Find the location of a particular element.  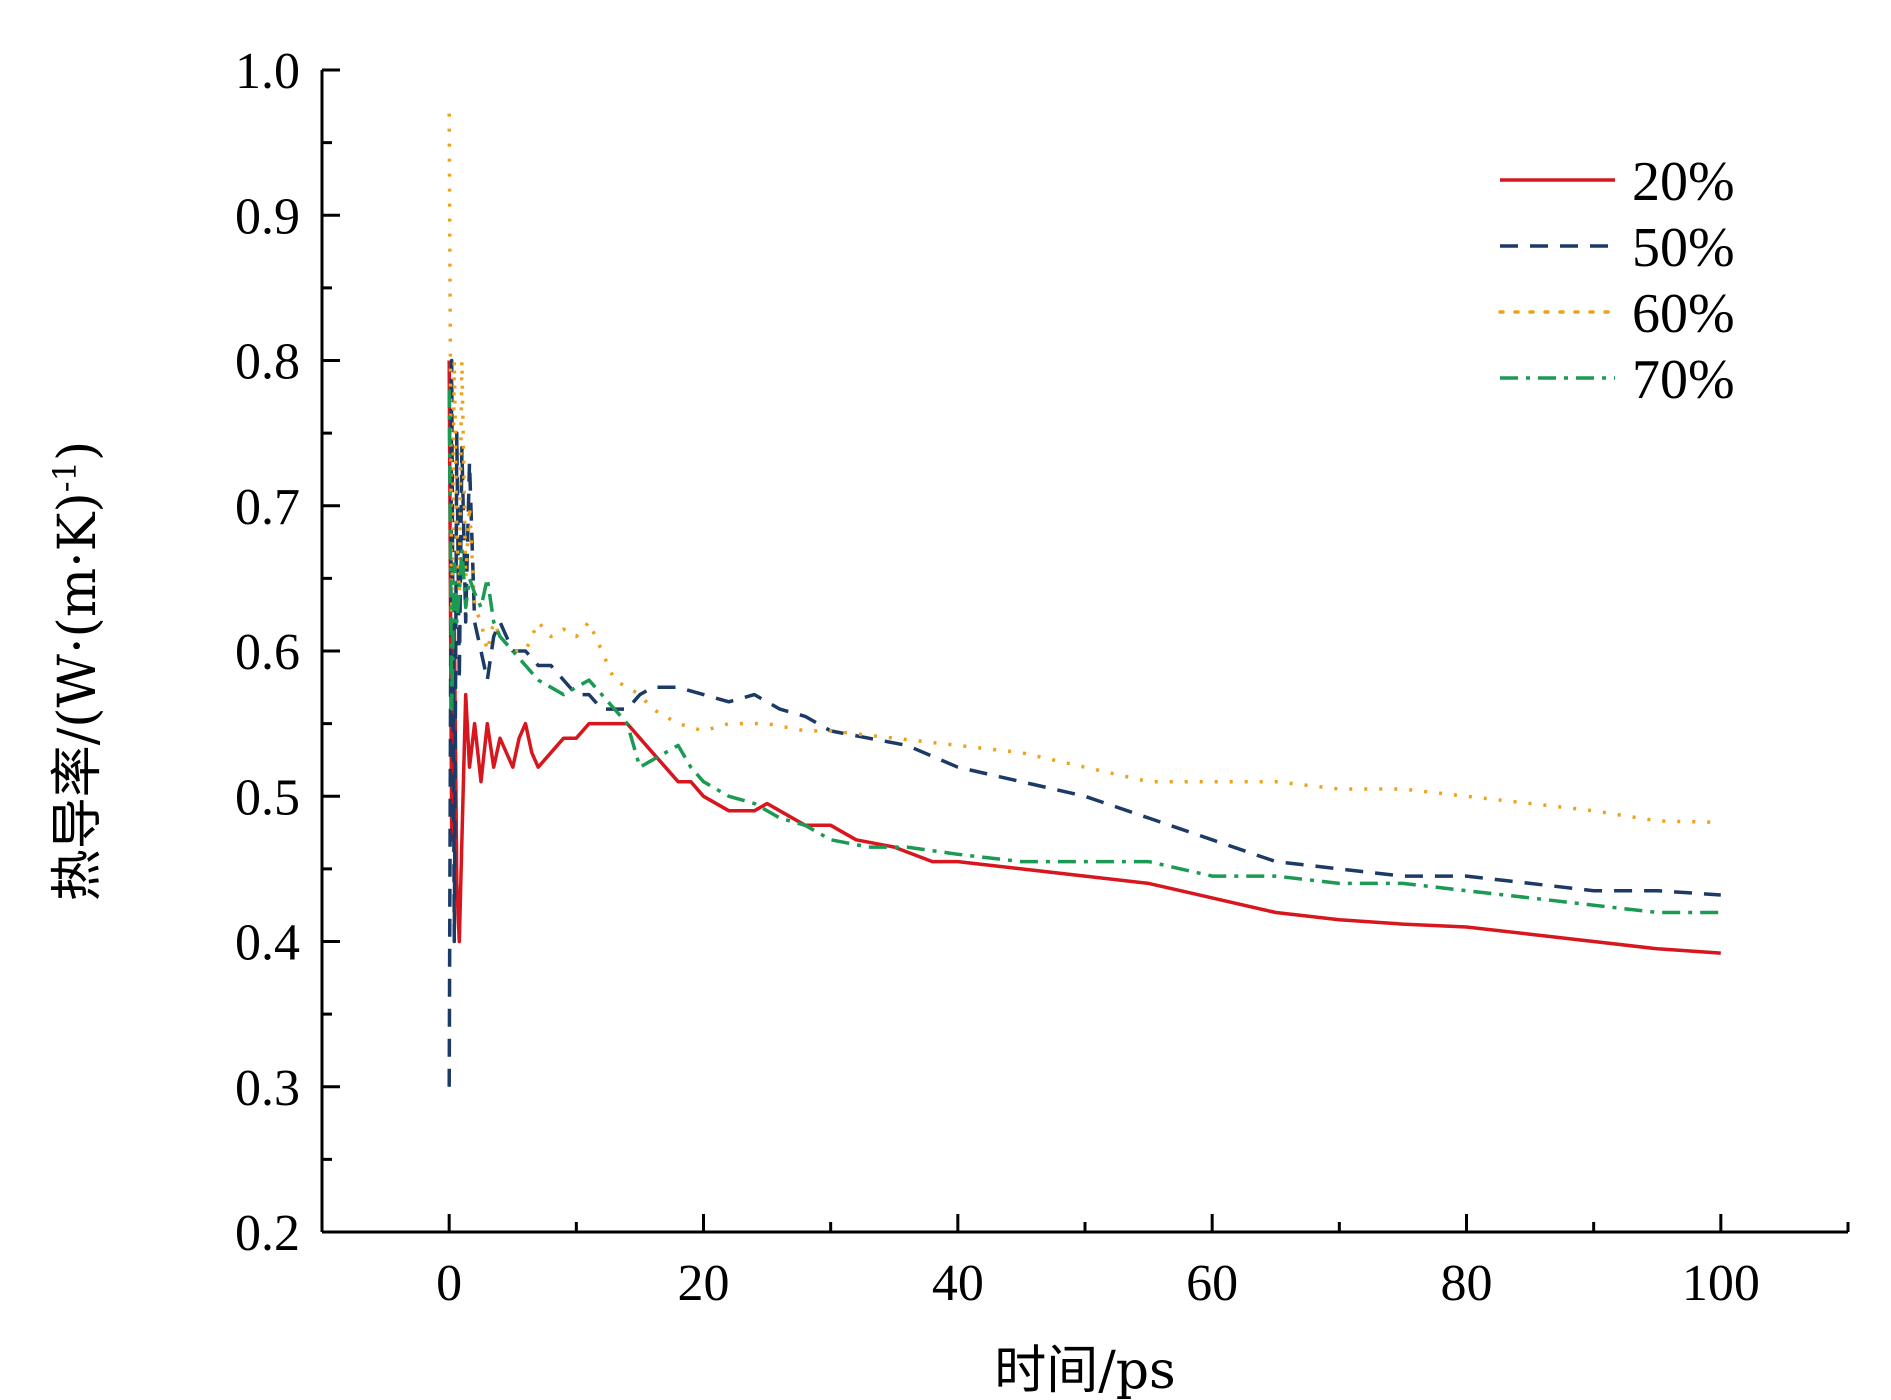

x-tick-label: 20 is located at coordinates (704, 1283).